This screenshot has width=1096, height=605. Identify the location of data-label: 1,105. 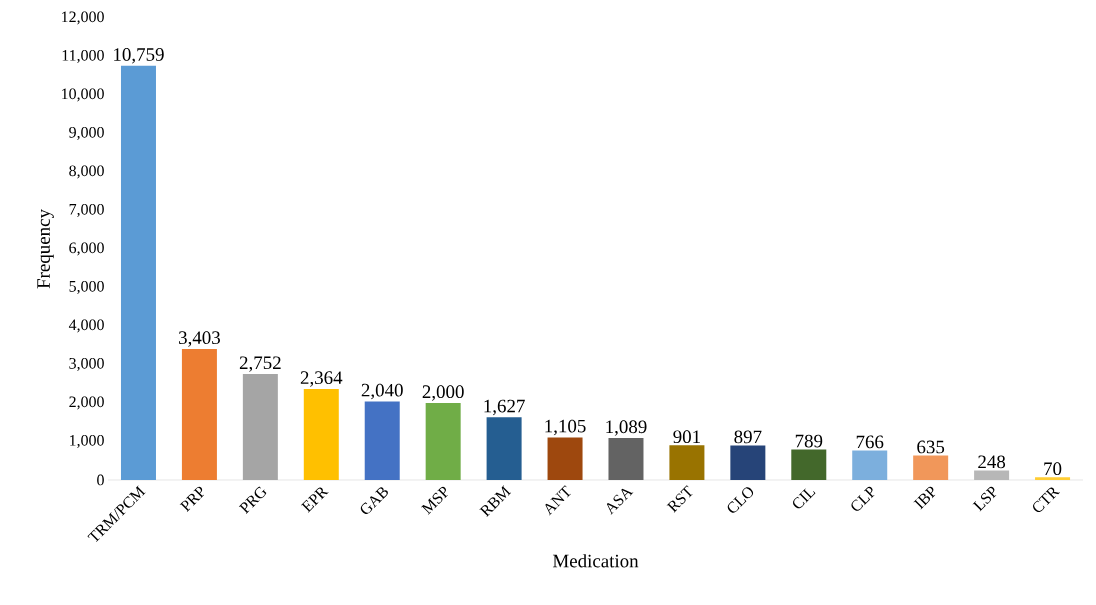
(565, 427).